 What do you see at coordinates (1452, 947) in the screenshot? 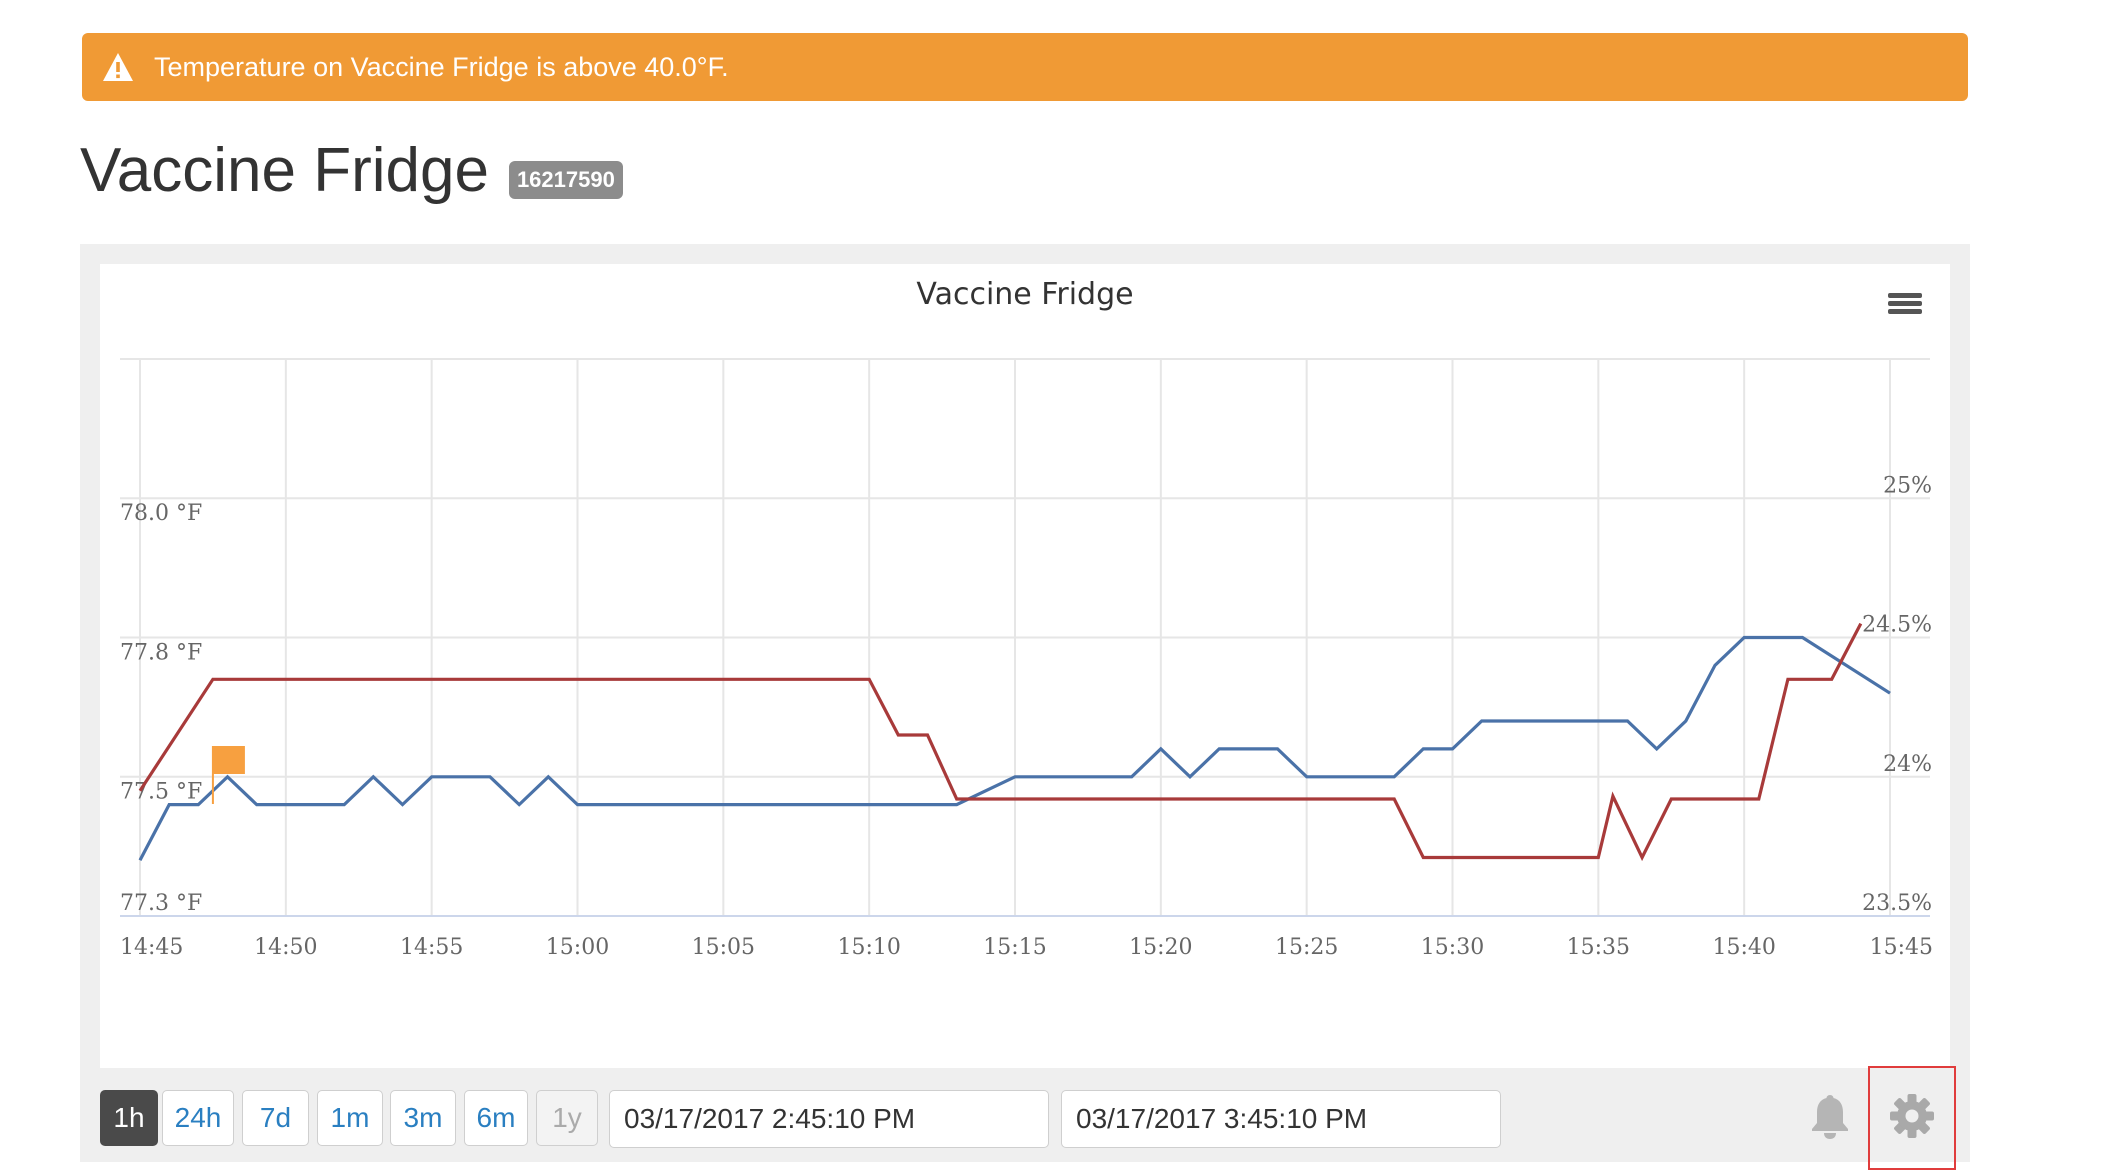
I see `x-tick-label: 15:30` at bounding box center [1452, 947].